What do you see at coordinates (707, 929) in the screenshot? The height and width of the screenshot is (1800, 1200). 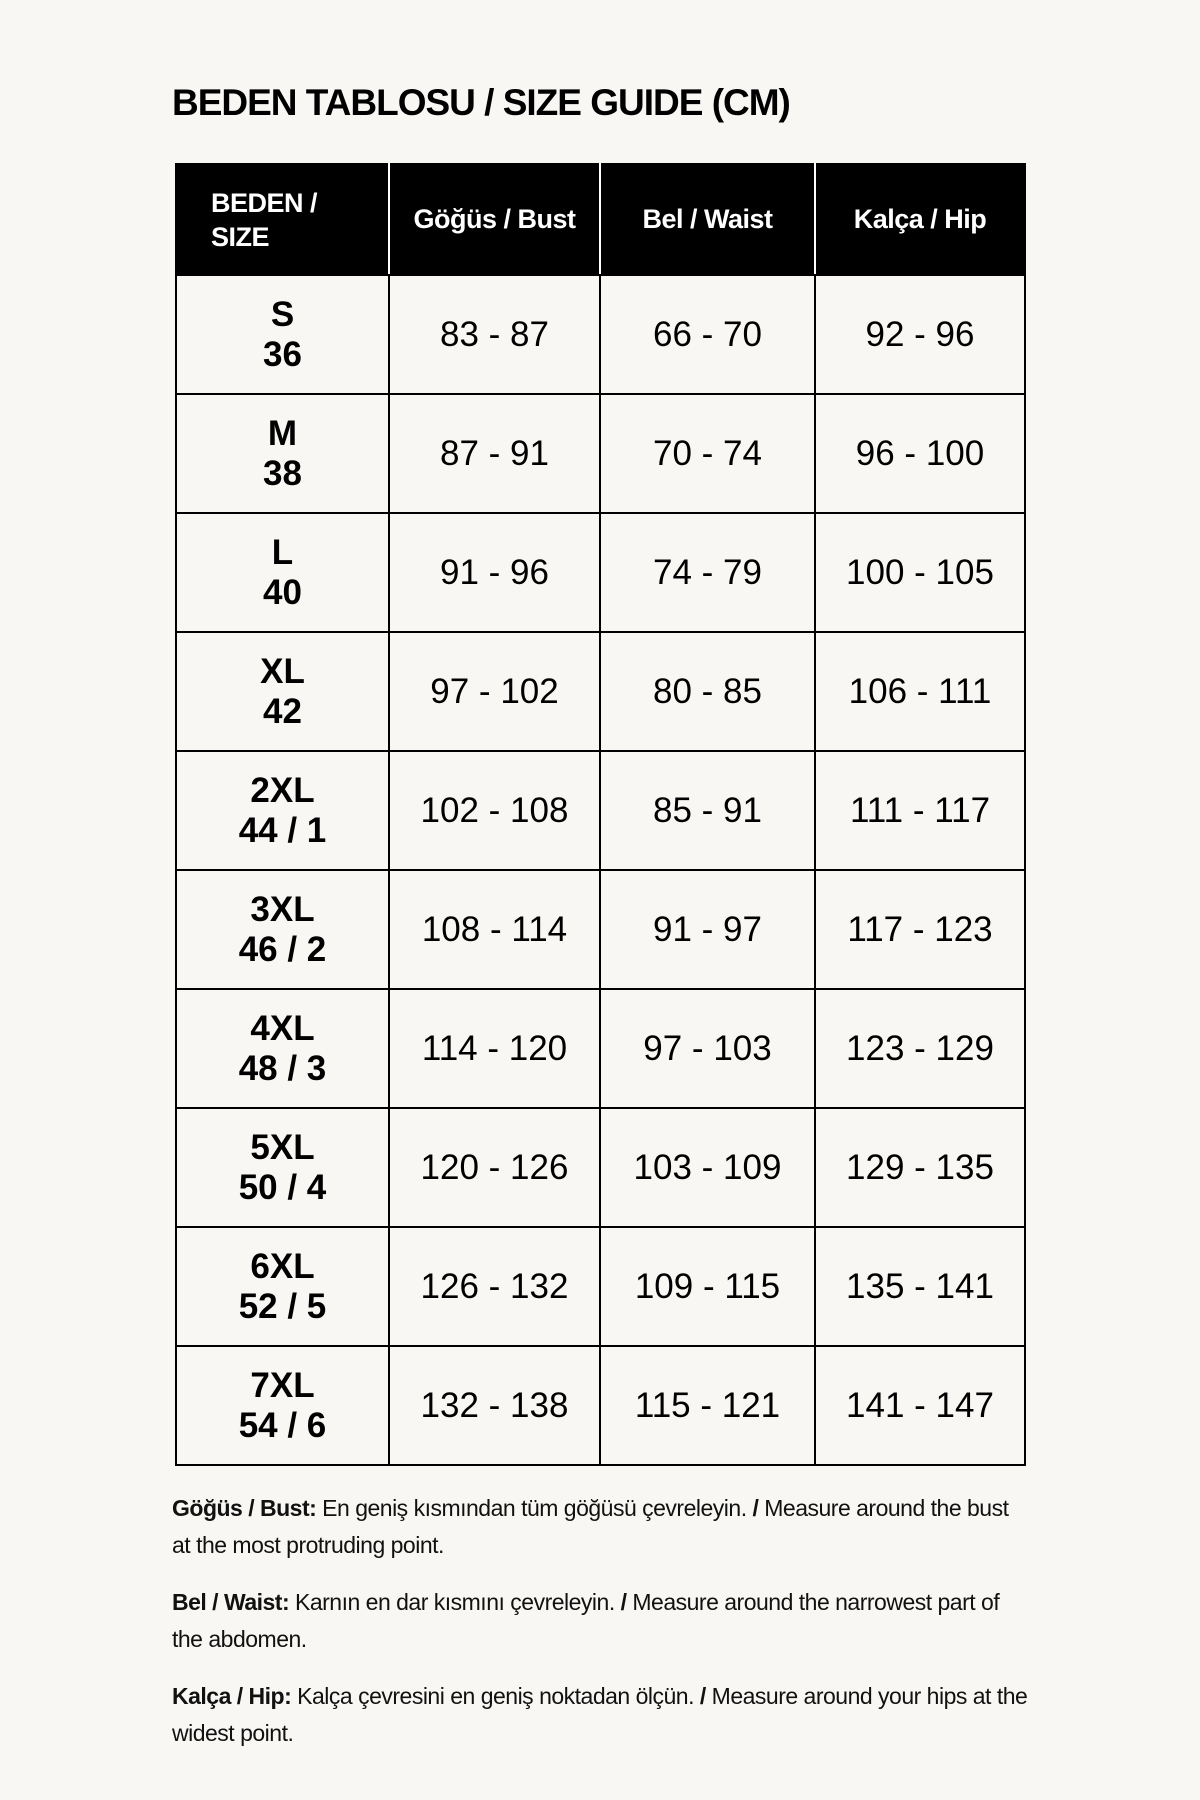 I see `waist-cell: 91 - 97` at bounding box center [707, 929].